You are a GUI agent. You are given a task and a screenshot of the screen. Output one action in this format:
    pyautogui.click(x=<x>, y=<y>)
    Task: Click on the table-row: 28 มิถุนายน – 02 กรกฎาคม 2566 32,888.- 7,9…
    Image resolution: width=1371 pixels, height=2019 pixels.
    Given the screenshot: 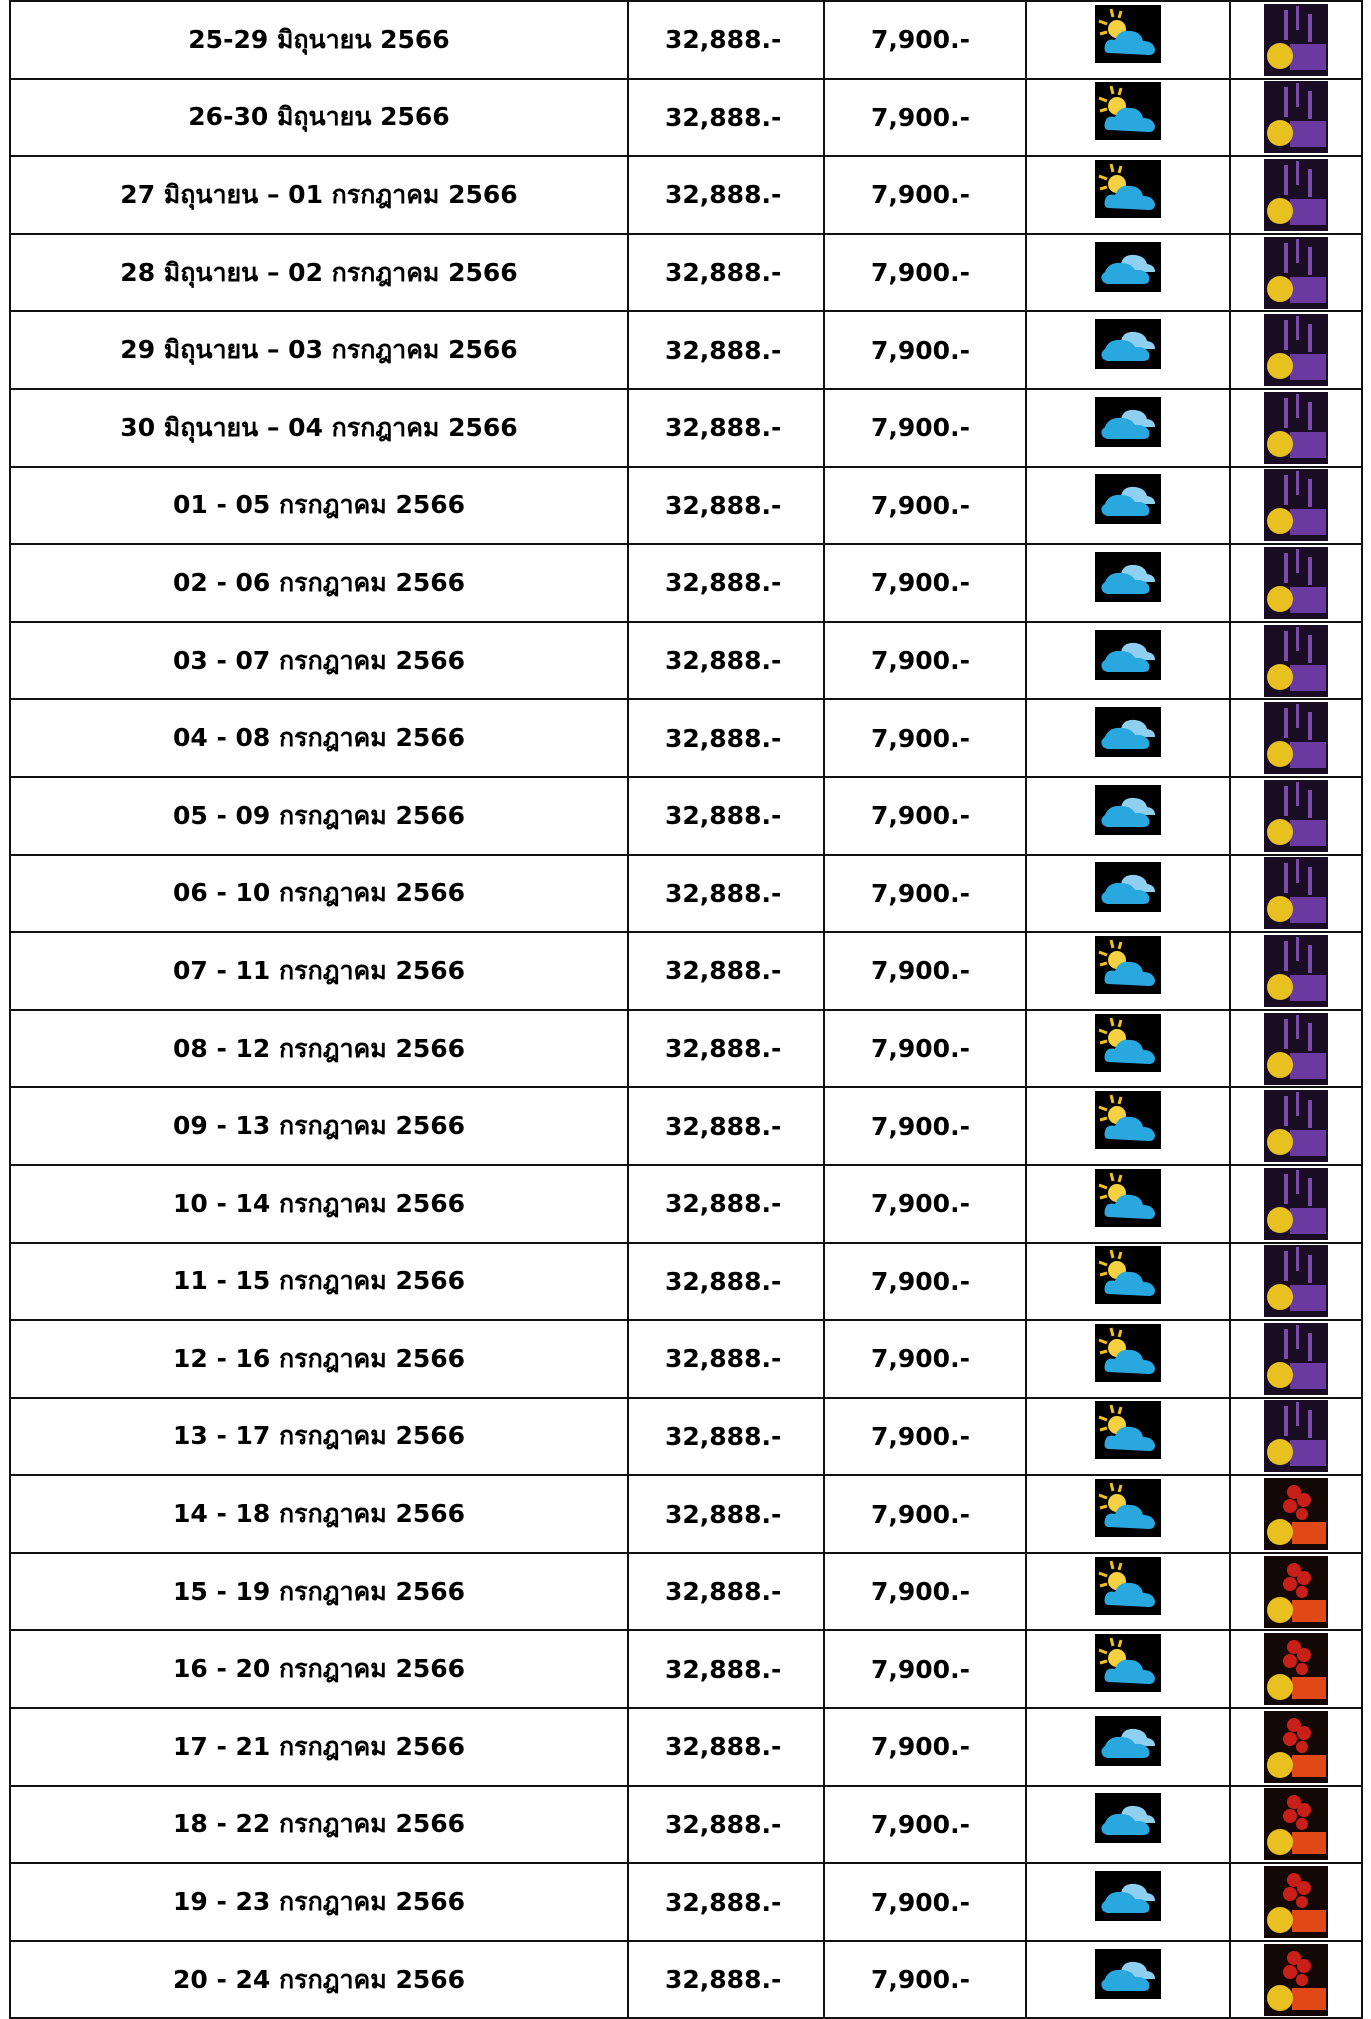 What is the action you would take?
    pyautogui.click(x=686, y=272)
    